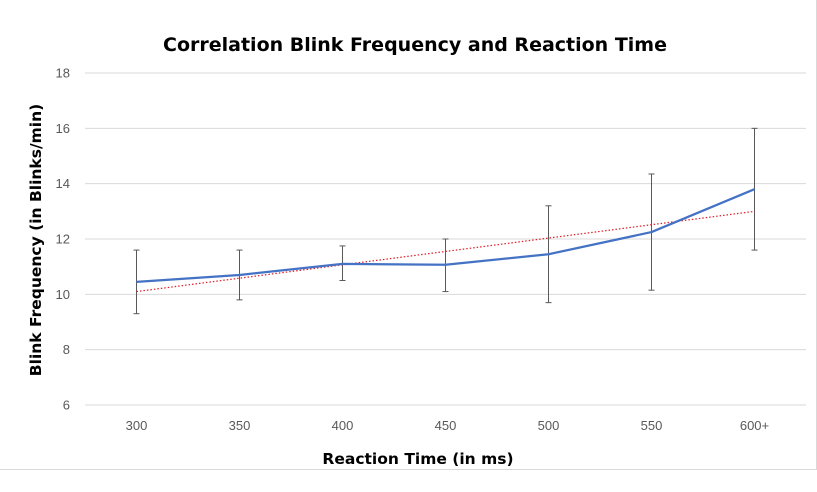  Describe the element at coordinates (63, 183) in the screenshot. I see `y-tick-label: 14` at that location.